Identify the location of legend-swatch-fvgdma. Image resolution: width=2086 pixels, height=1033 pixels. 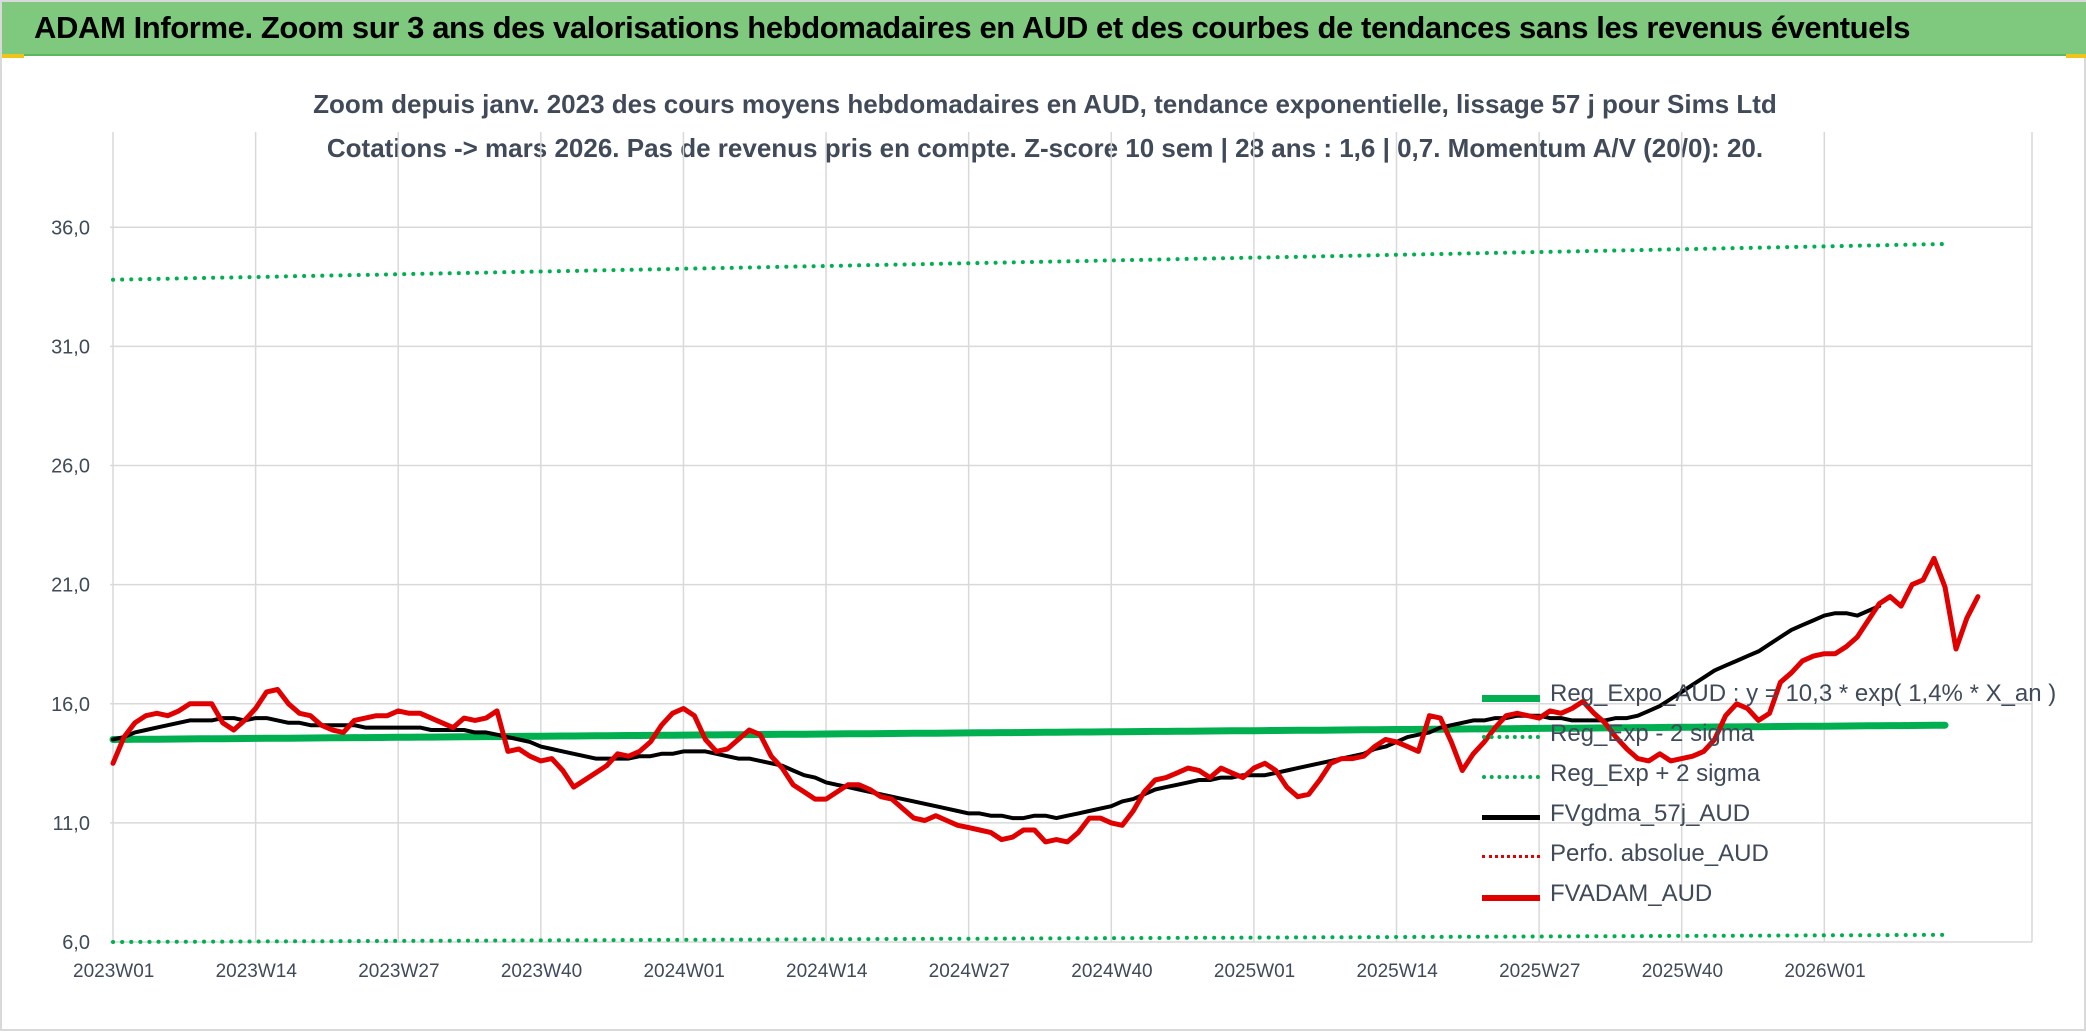
(1511, 817).